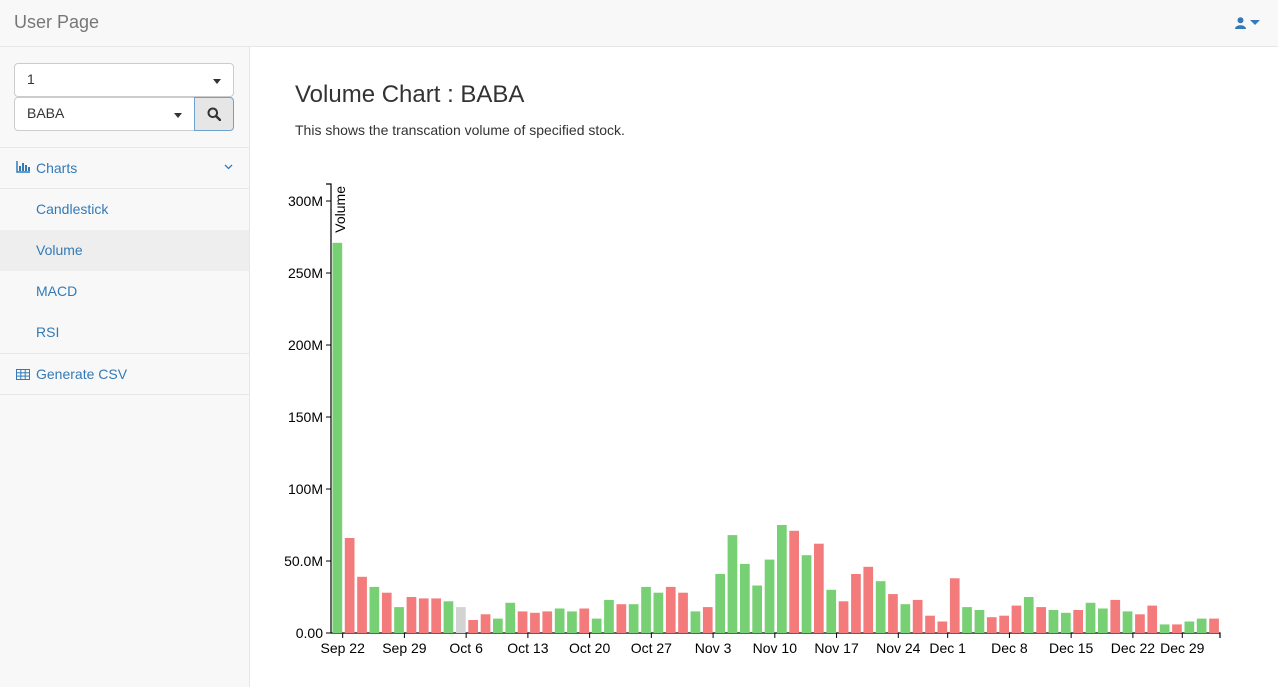  Describe the element at coordinates (124, 168) in the screenshot. I see `sidebar-item-charts: Charts` at that location.